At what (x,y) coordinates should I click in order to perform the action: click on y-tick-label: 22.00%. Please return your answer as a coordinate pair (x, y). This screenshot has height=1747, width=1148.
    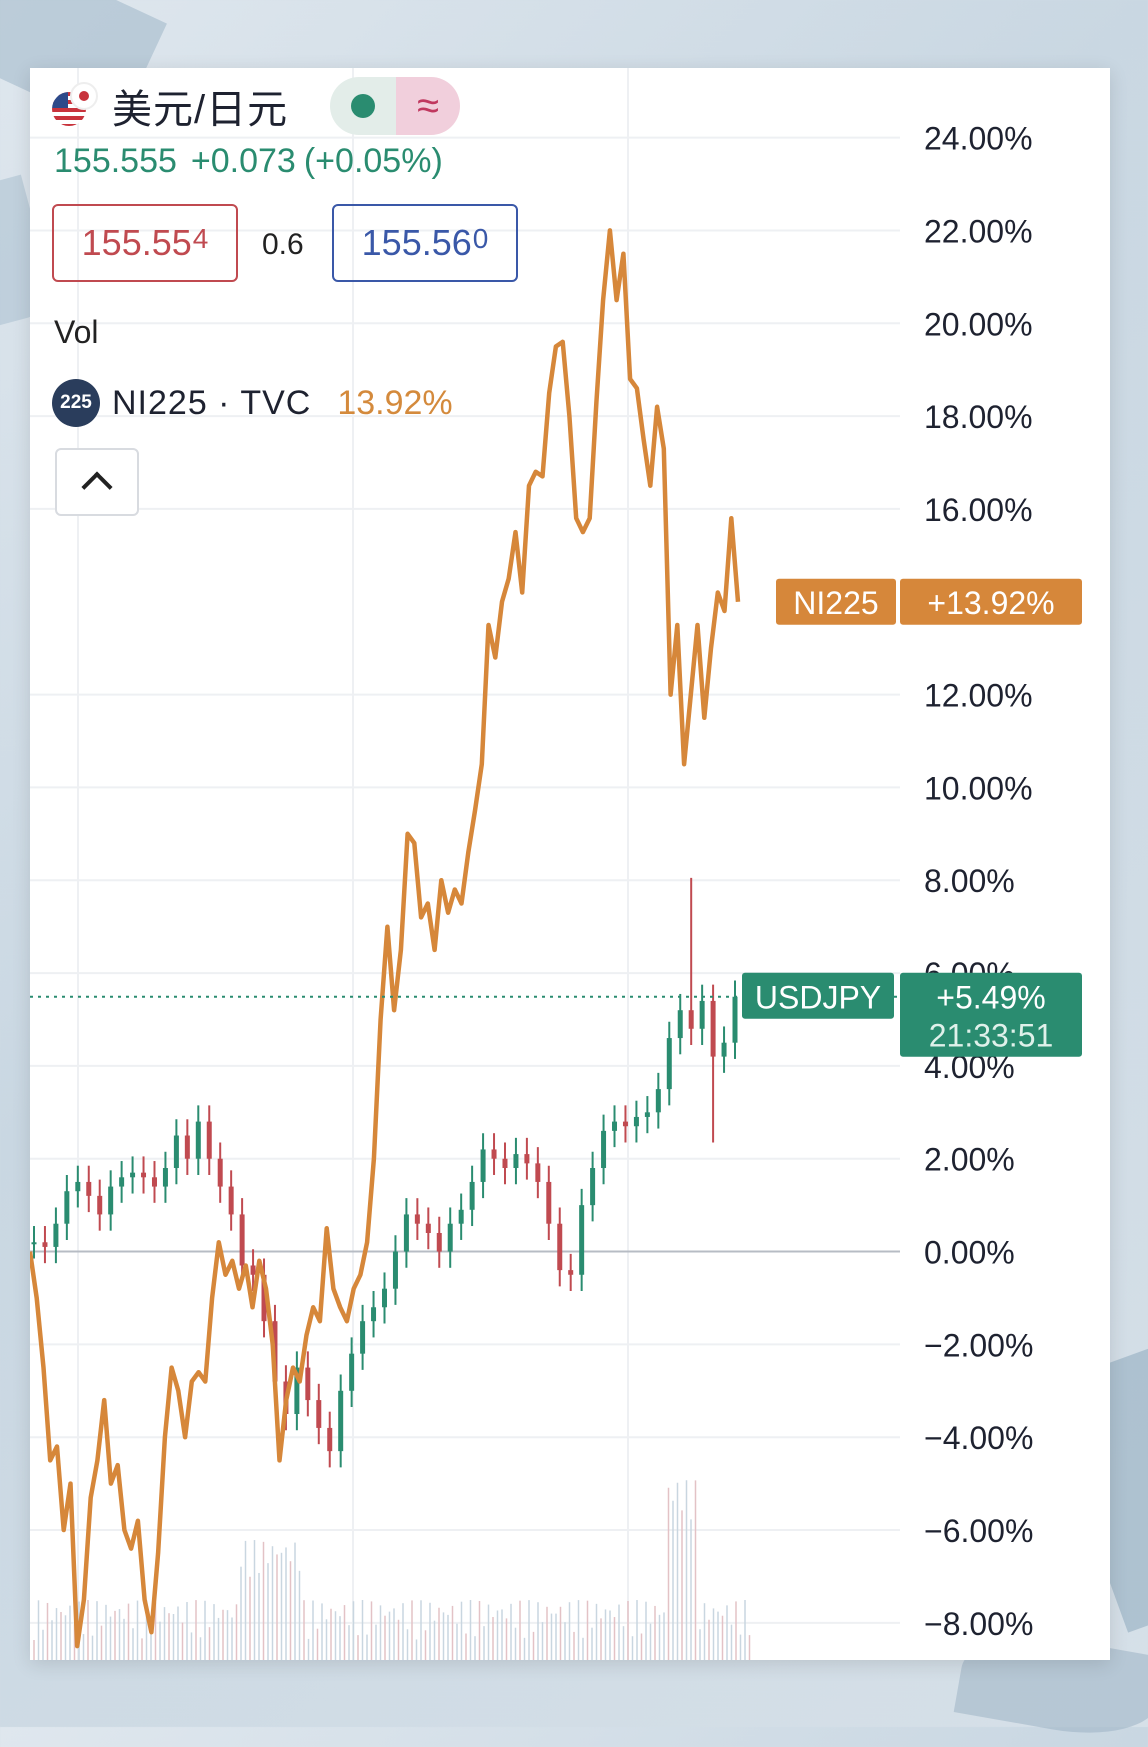
    Looking at the image, I should click on (978, 231).